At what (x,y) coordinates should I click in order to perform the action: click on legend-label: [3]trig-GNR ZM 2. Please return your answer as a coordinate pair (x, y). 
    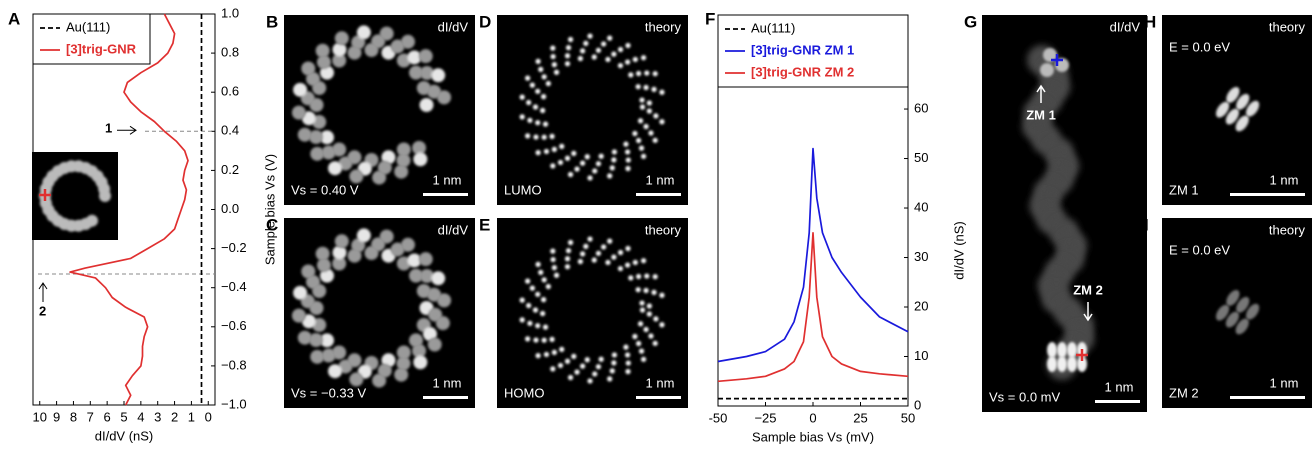
    Looking at the image, I should click on (802, 71).